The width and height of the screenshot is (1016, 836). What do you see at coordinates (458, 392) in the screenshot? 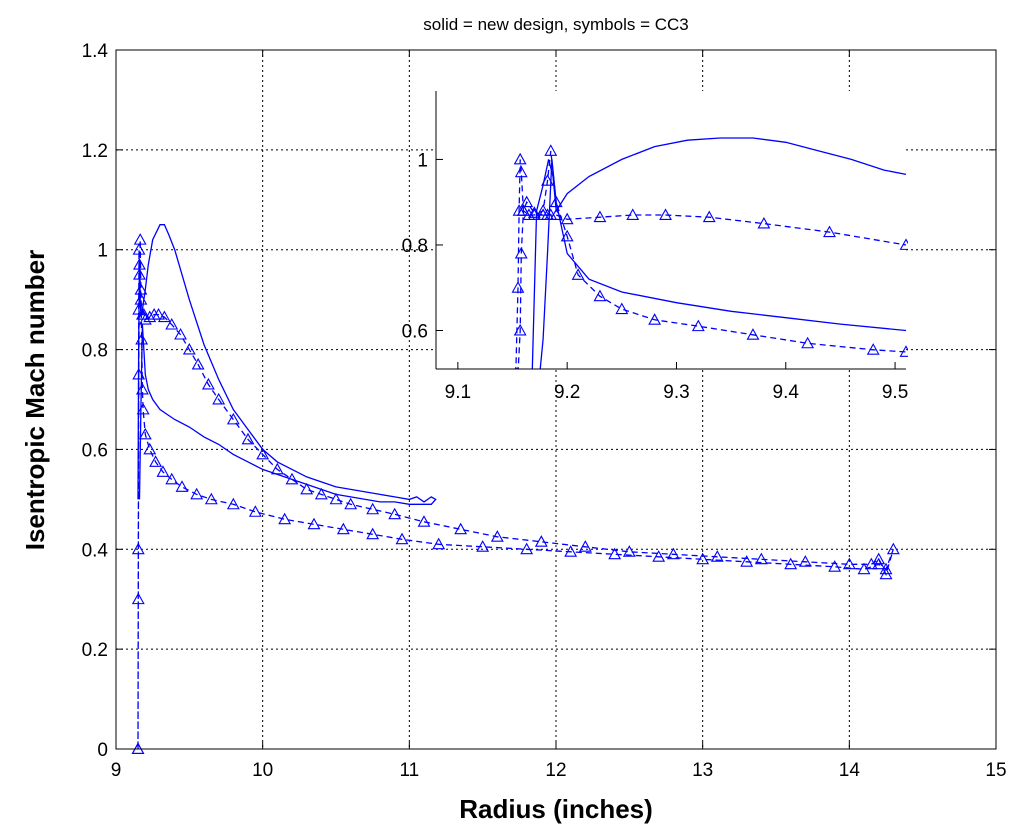
I see `x-tick-label: 9.1` at bounding box center [458, 392].